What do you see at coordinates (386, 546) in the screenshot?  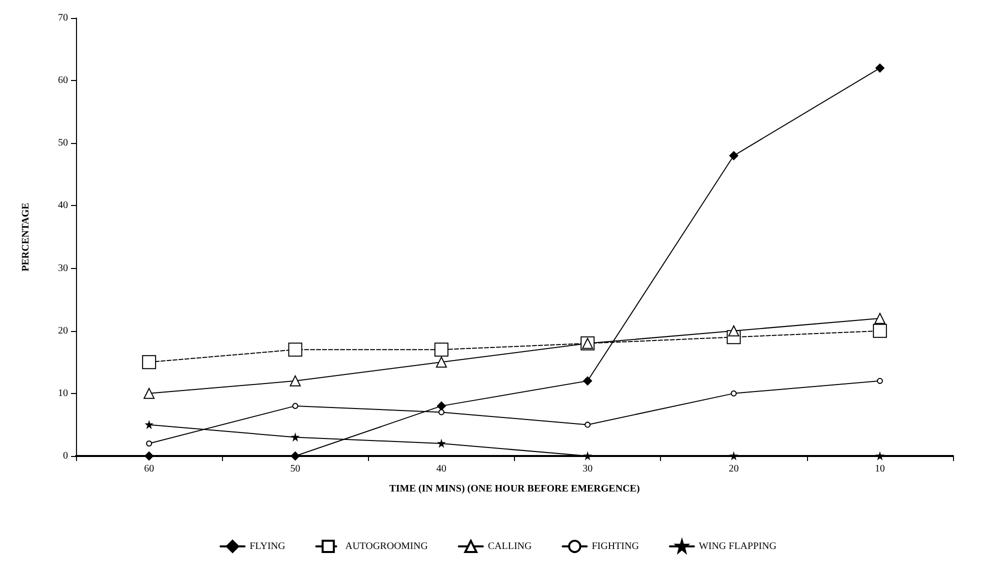 I see `legend-label: AUTOGROOMING` at bounding box center [386, 546].